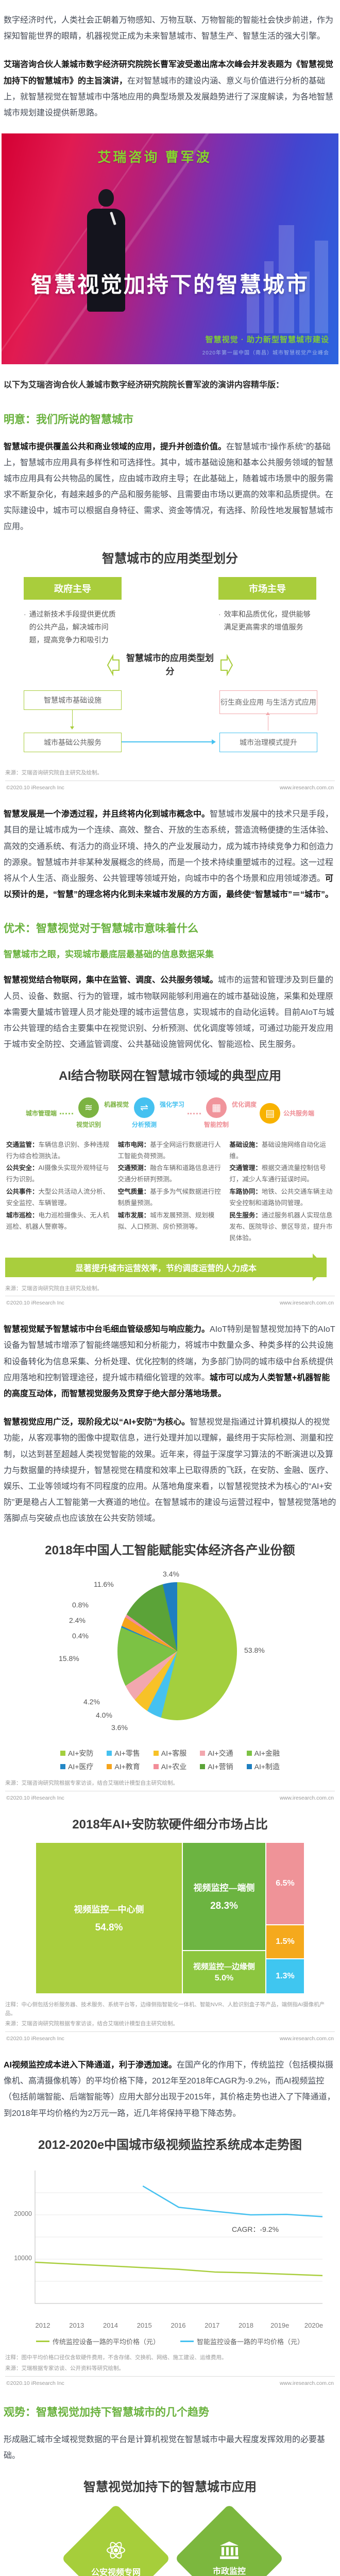 This screenshot has height=2576, width=340. Describe the element at coordinates (104, 1714) in the screenshot. I see `pie-label: 4.0%` at that location.